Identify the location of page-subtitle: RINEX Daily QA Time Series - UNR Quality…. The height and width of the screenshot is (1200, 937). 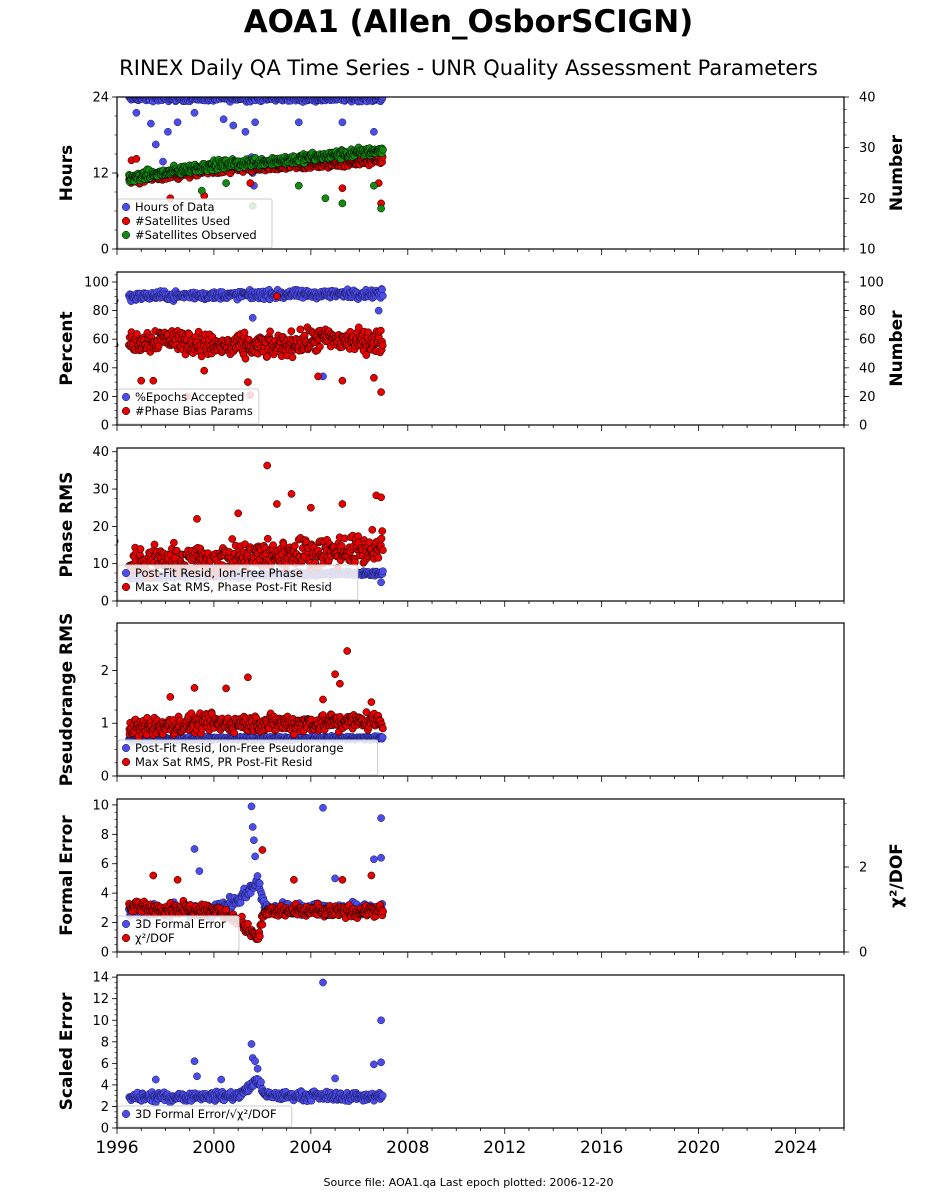
(468, 68).